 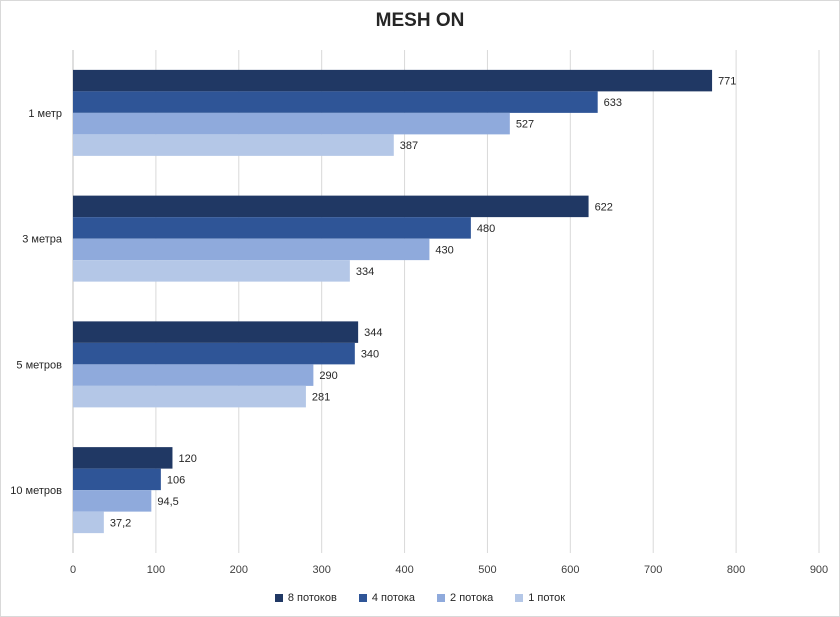 I want to click on x-tick-label-200: 200, so click(x=239, y=570).